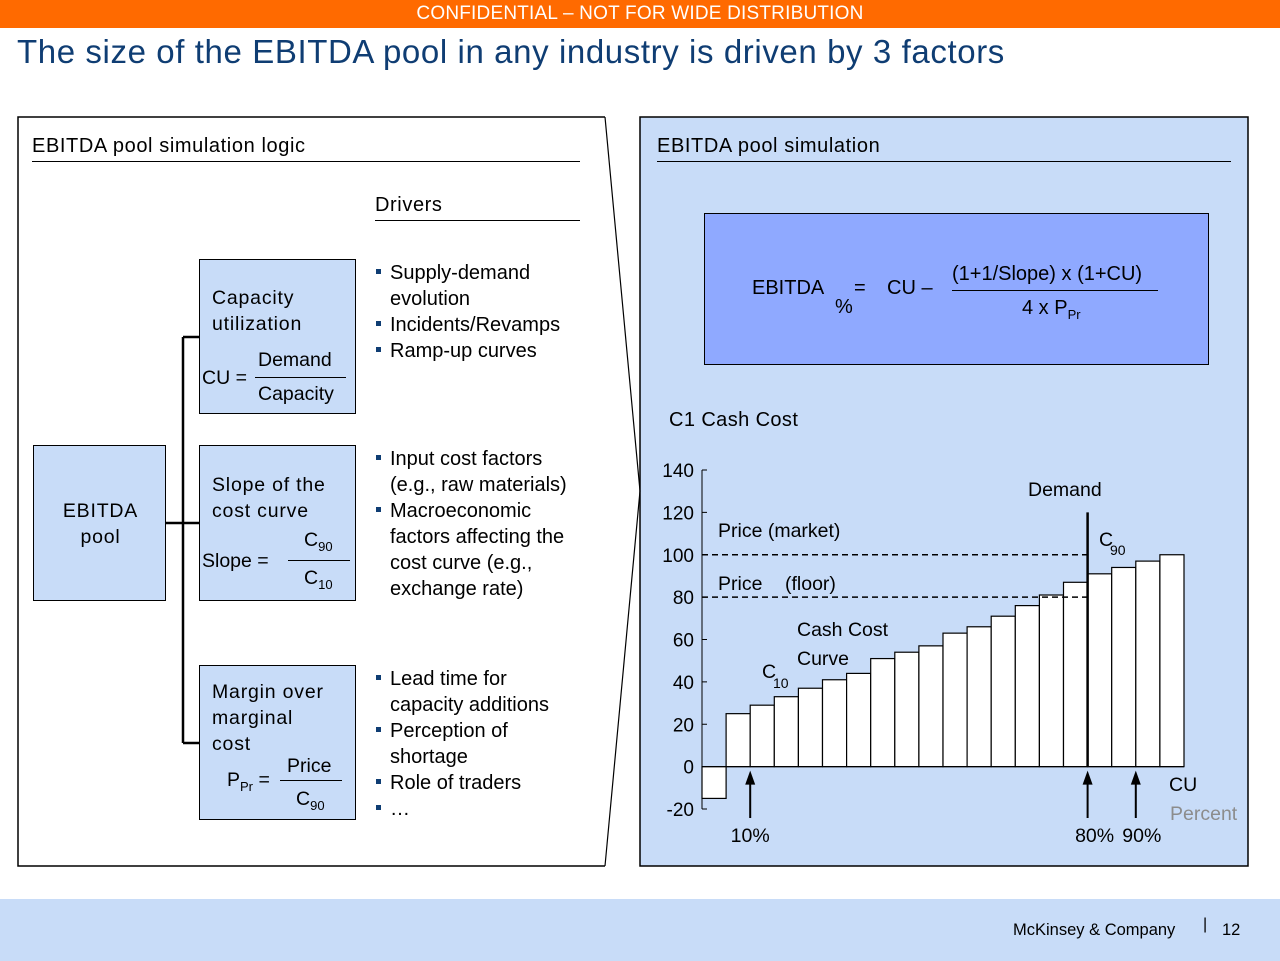  What do you see at coordinates (99, 523) in the screenshot?
I see `ebitda-pool-box: EBITDA pool` at bounding box center [99, 523].